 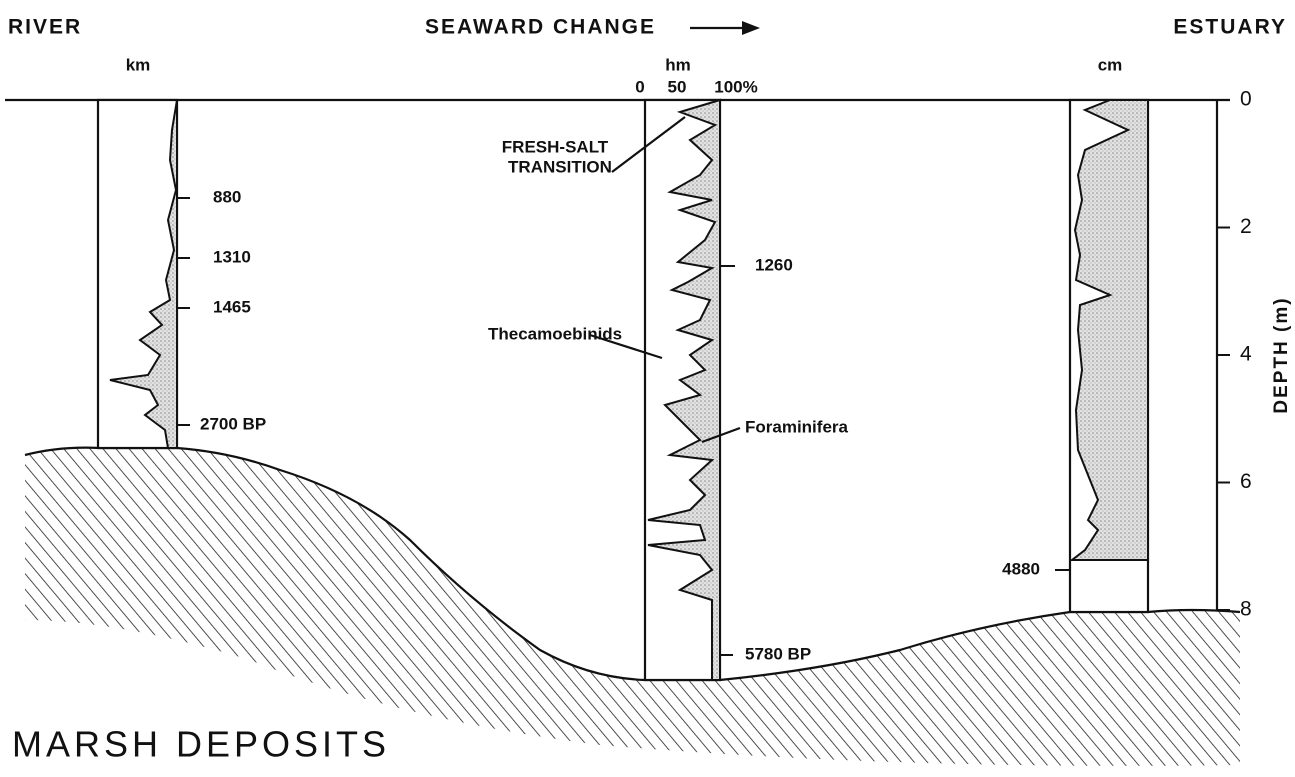 I want to click on annotation: Foraminifera, so click(x=797, y=426).